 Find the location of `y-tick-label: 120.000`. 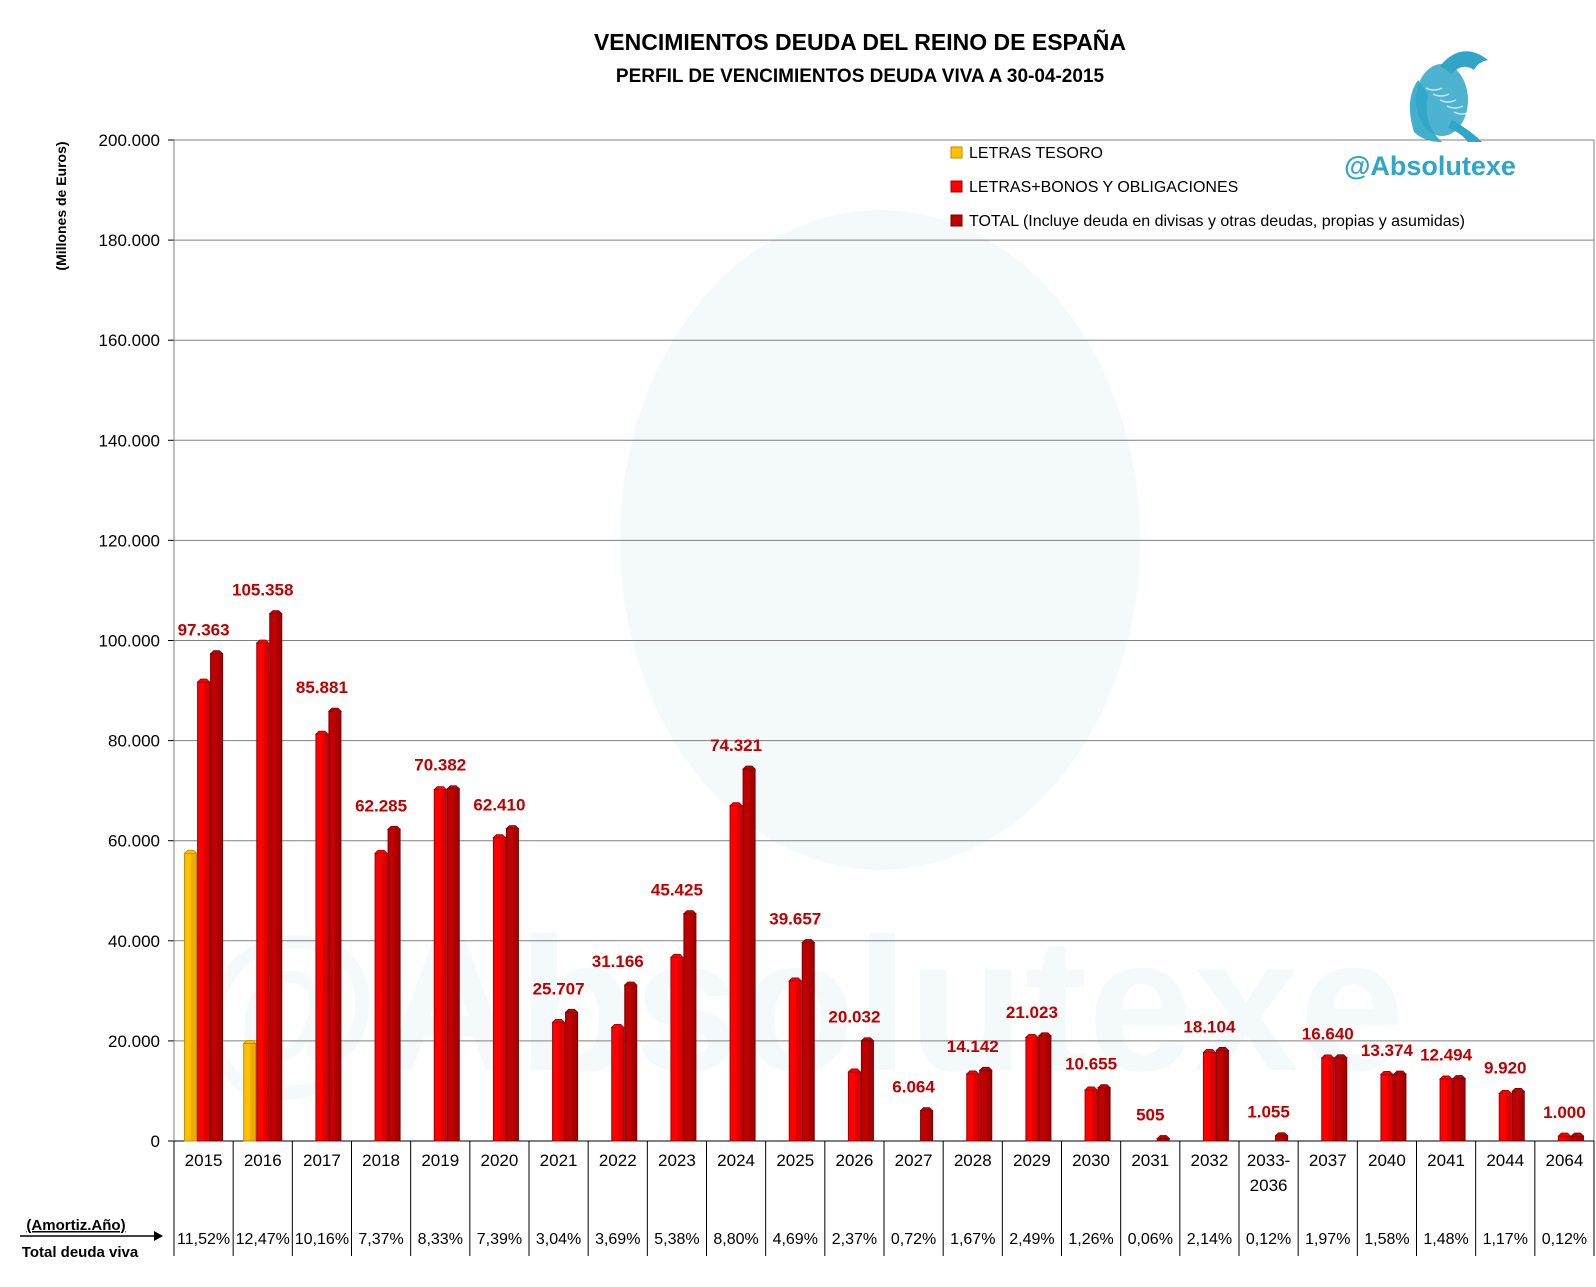

y-tick-label: 120.000 is located at coordinates (129, 540).